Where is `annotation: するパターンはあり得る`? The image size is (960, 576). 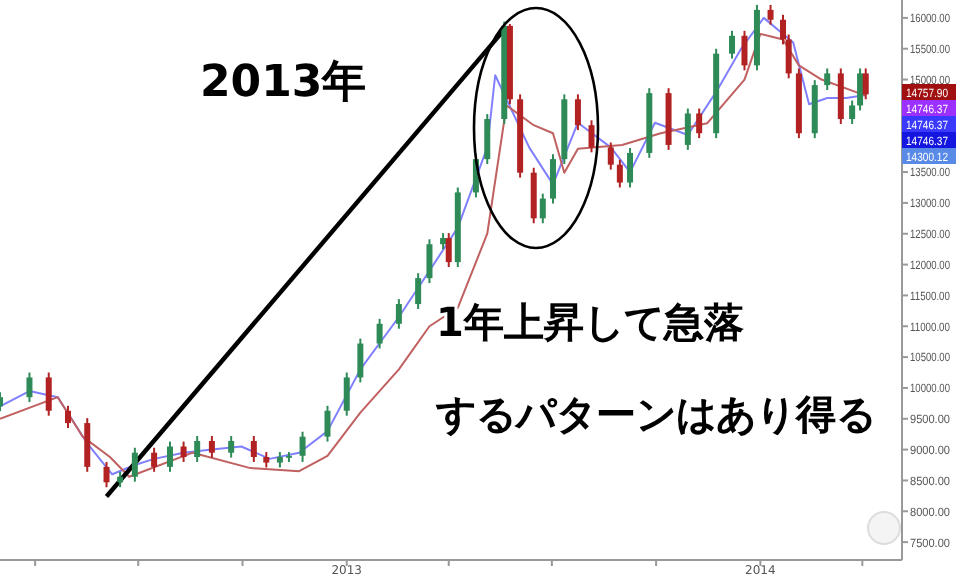 annotation: するパターンはあり得る is located at coordinates (656, 414).